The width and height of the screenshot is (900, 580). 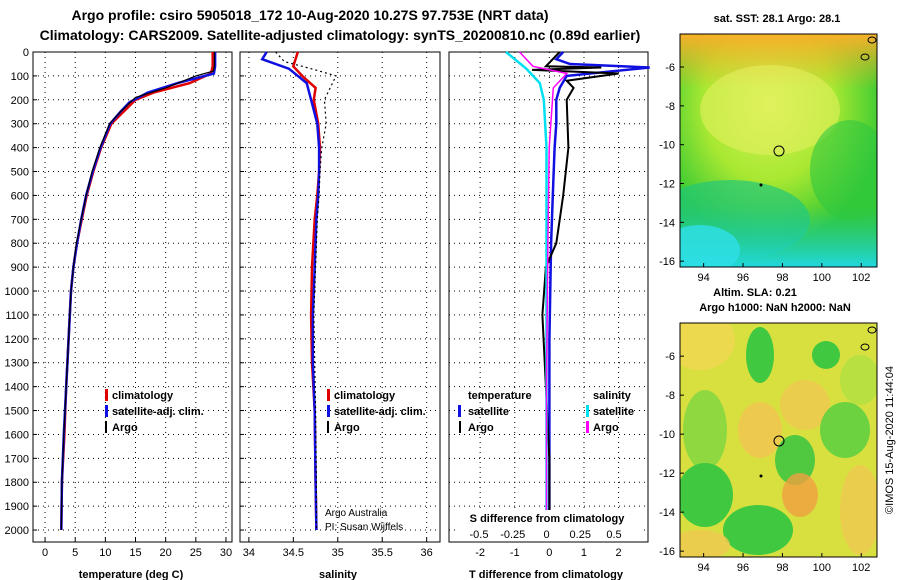 I want to click on depth-tick-label: 1300, so click(x=17, y=364).